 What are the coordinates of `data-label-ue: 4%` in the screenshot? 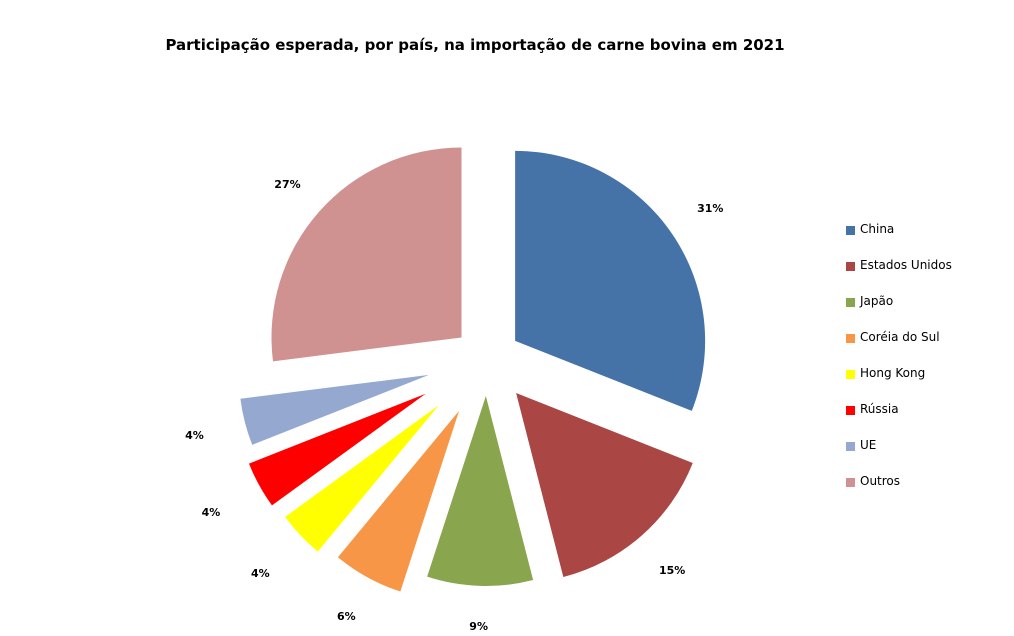 It's located at (194, 435).